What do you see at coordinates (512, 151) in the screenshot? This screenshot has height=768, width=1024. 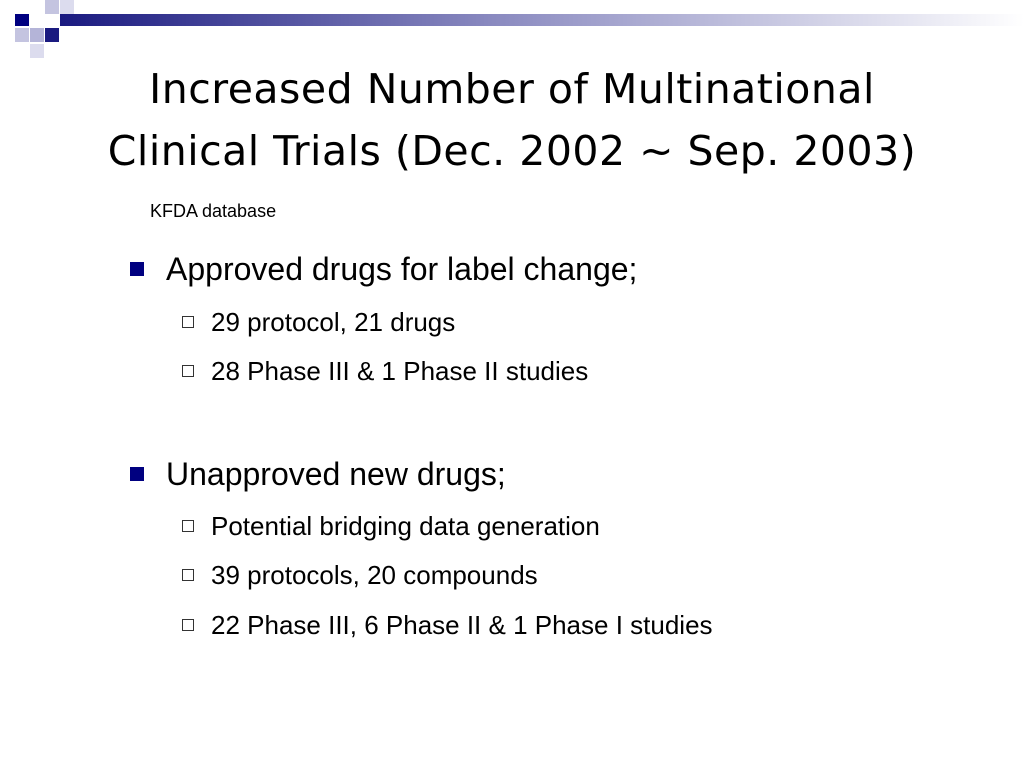 I see `slide-title-line-2: Clinical Trials (Dec. 2002 ~ Sep. 2003)` at bounding box center [512, 151].